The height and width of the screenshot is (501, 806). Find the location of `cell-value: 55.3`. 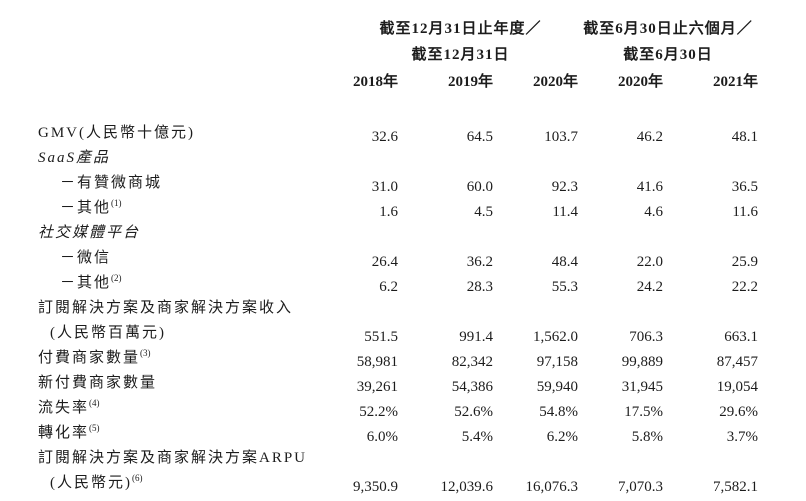

cell-value: 55.3 is located at coordinates (565, 287).